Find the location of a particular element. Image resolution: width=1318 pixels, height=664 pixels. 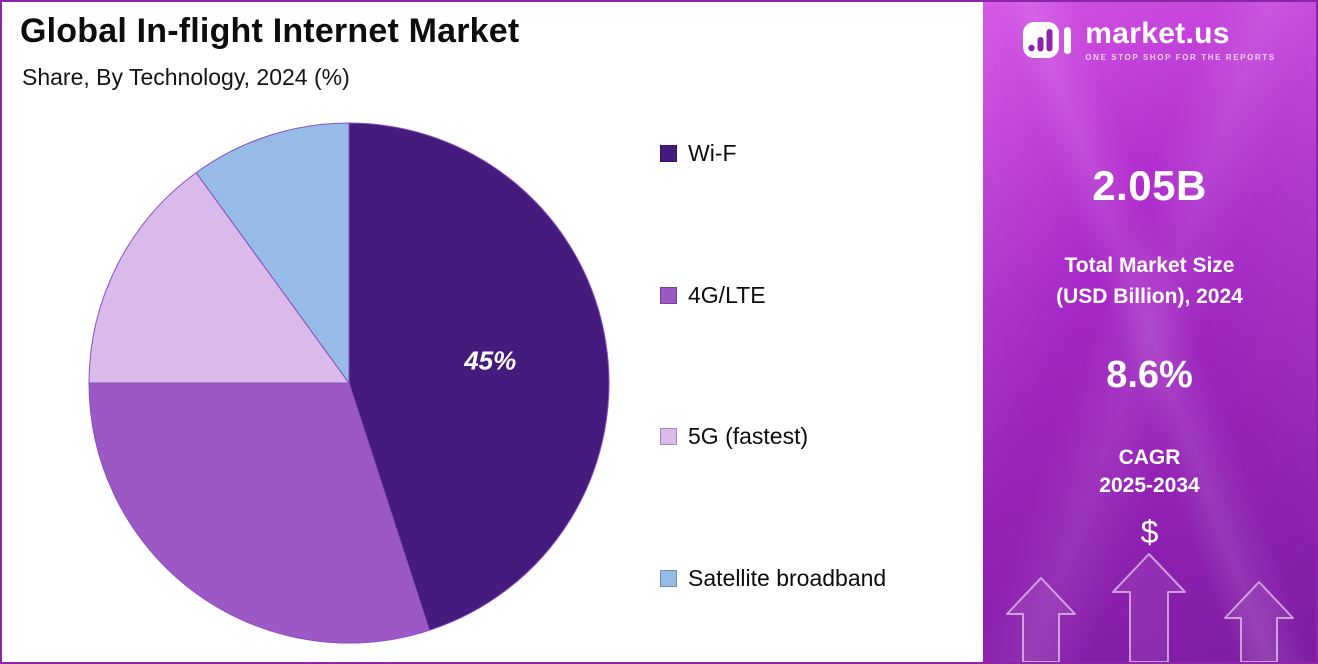

legend-label: 5G (fastest) is located at coordinates (748, 436).